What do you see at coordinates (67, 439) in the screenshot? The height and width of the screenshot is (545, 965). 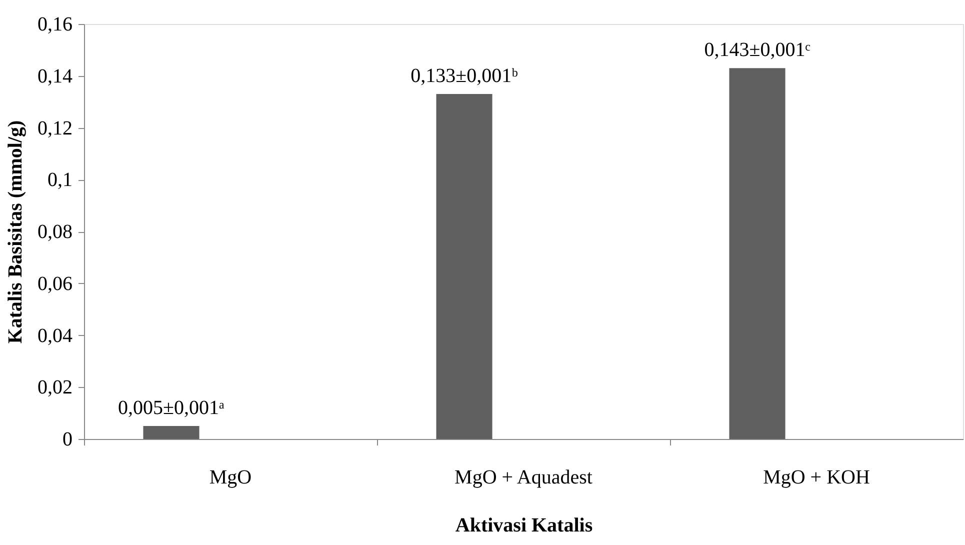 I see `y-tick-label: 0` at bounding box center [67, 439].